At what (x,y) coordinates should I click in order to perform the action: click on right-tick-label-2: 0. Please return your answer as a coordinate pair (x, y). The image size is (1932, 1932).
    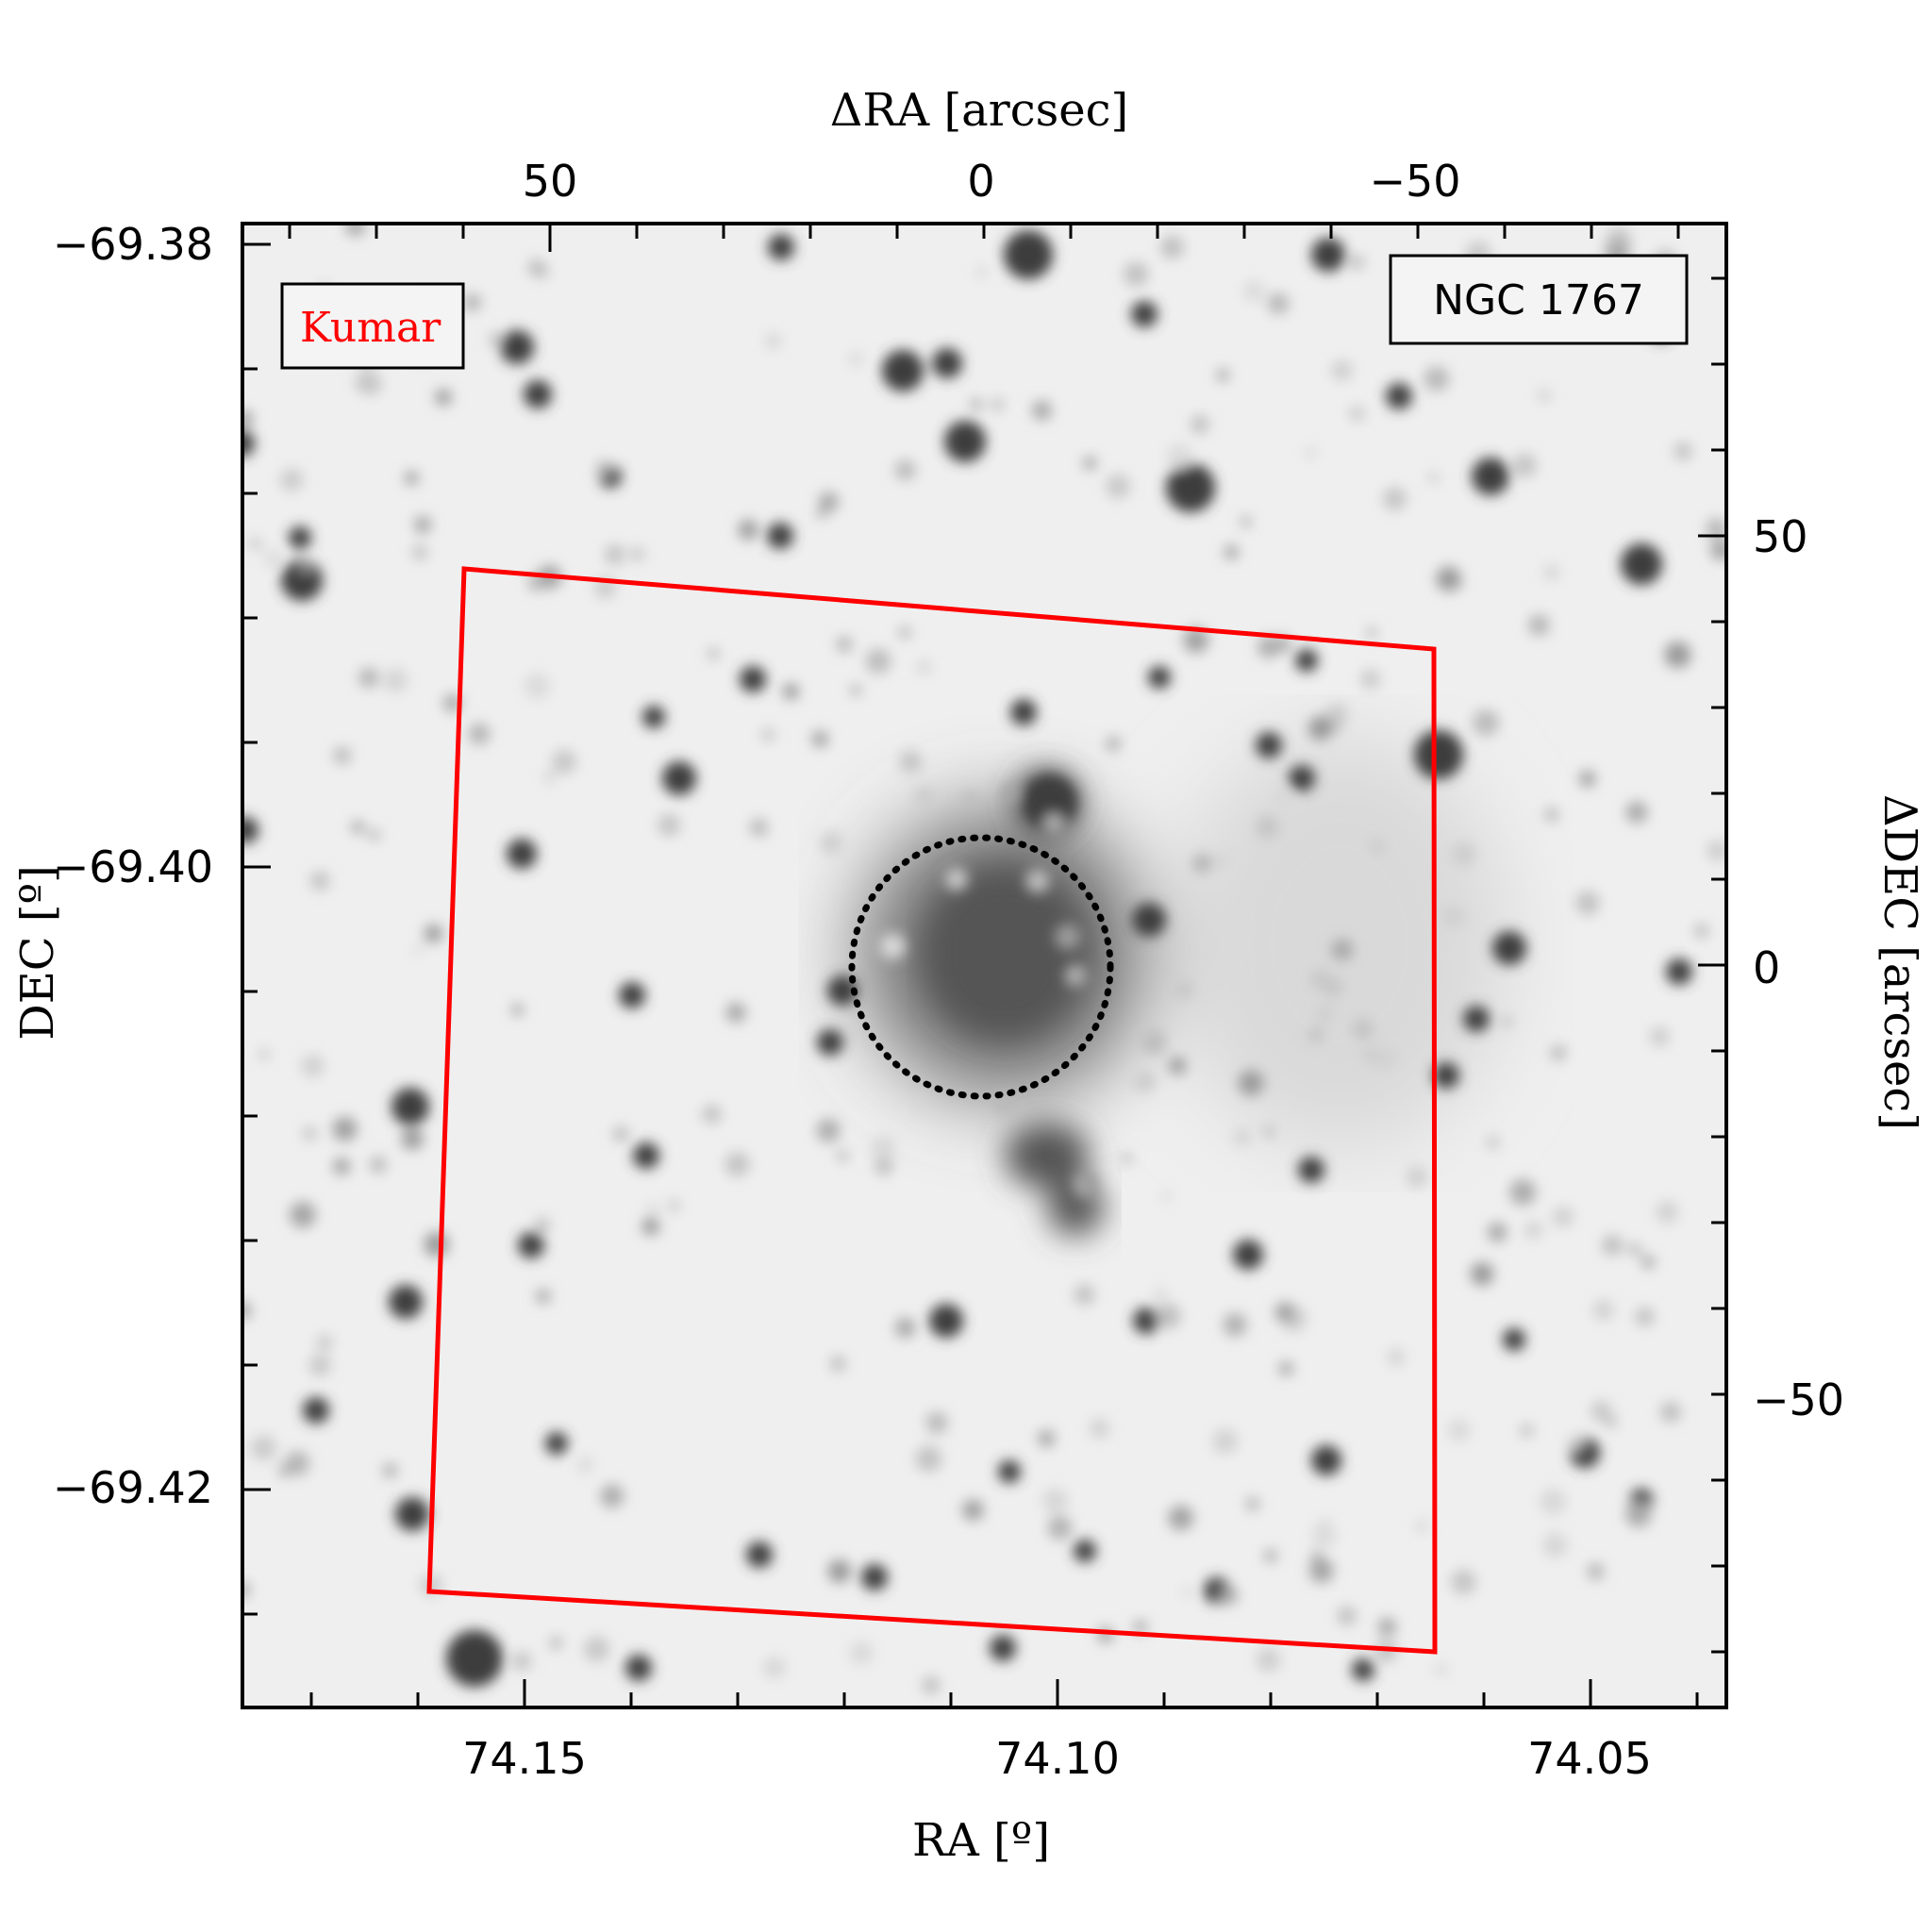
    Looking at the image, I should click on (1767, 967).